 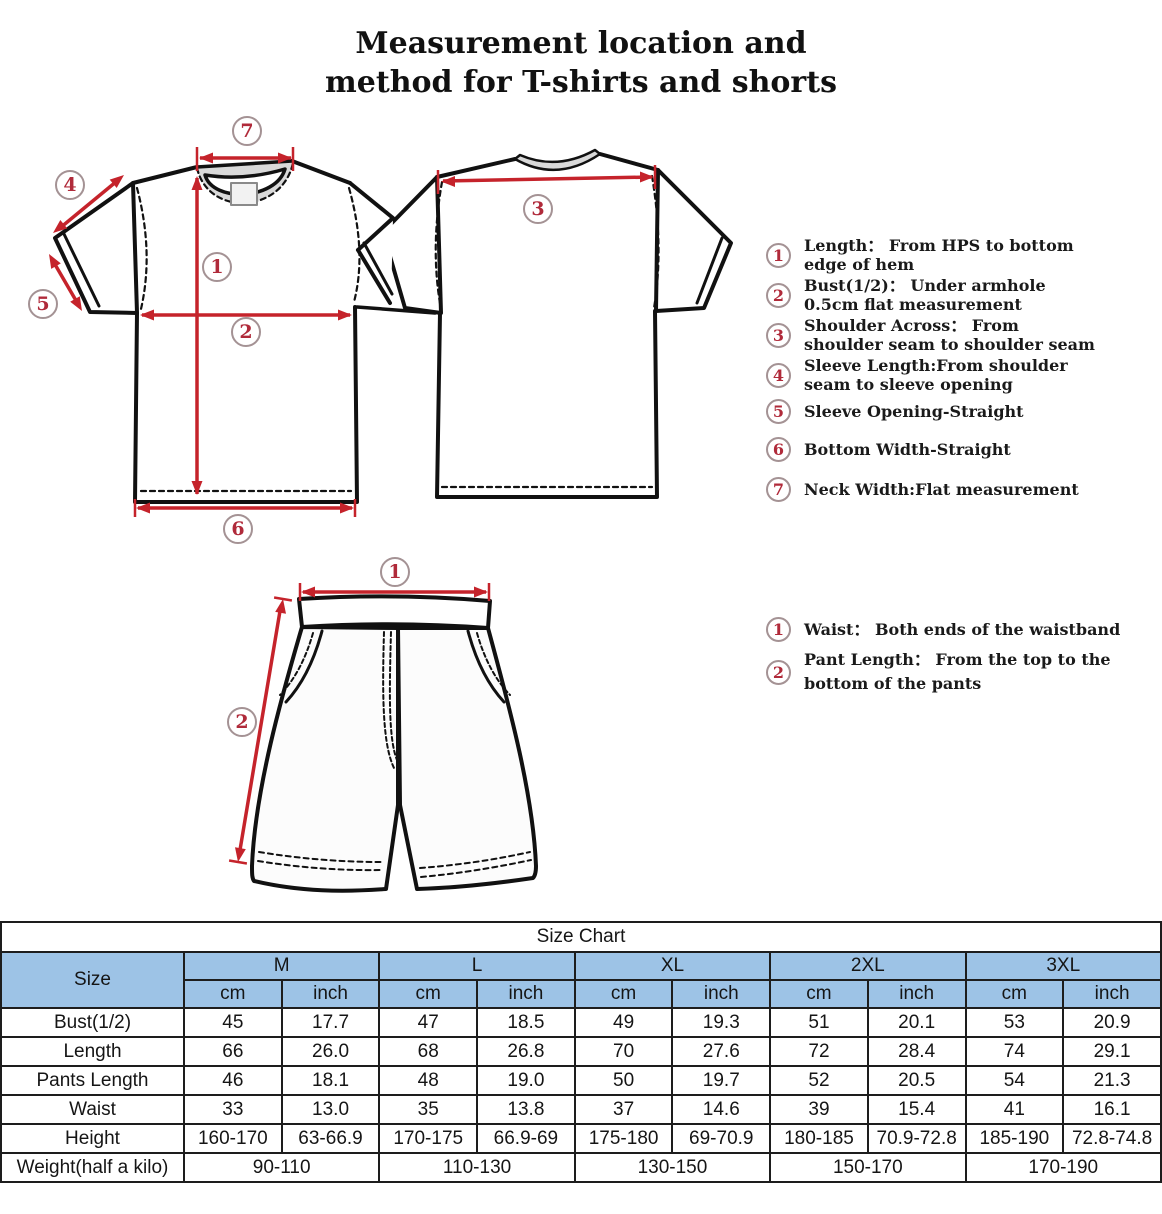 I want to click on value-cell: 170-175, so click(x=428, y=1138).